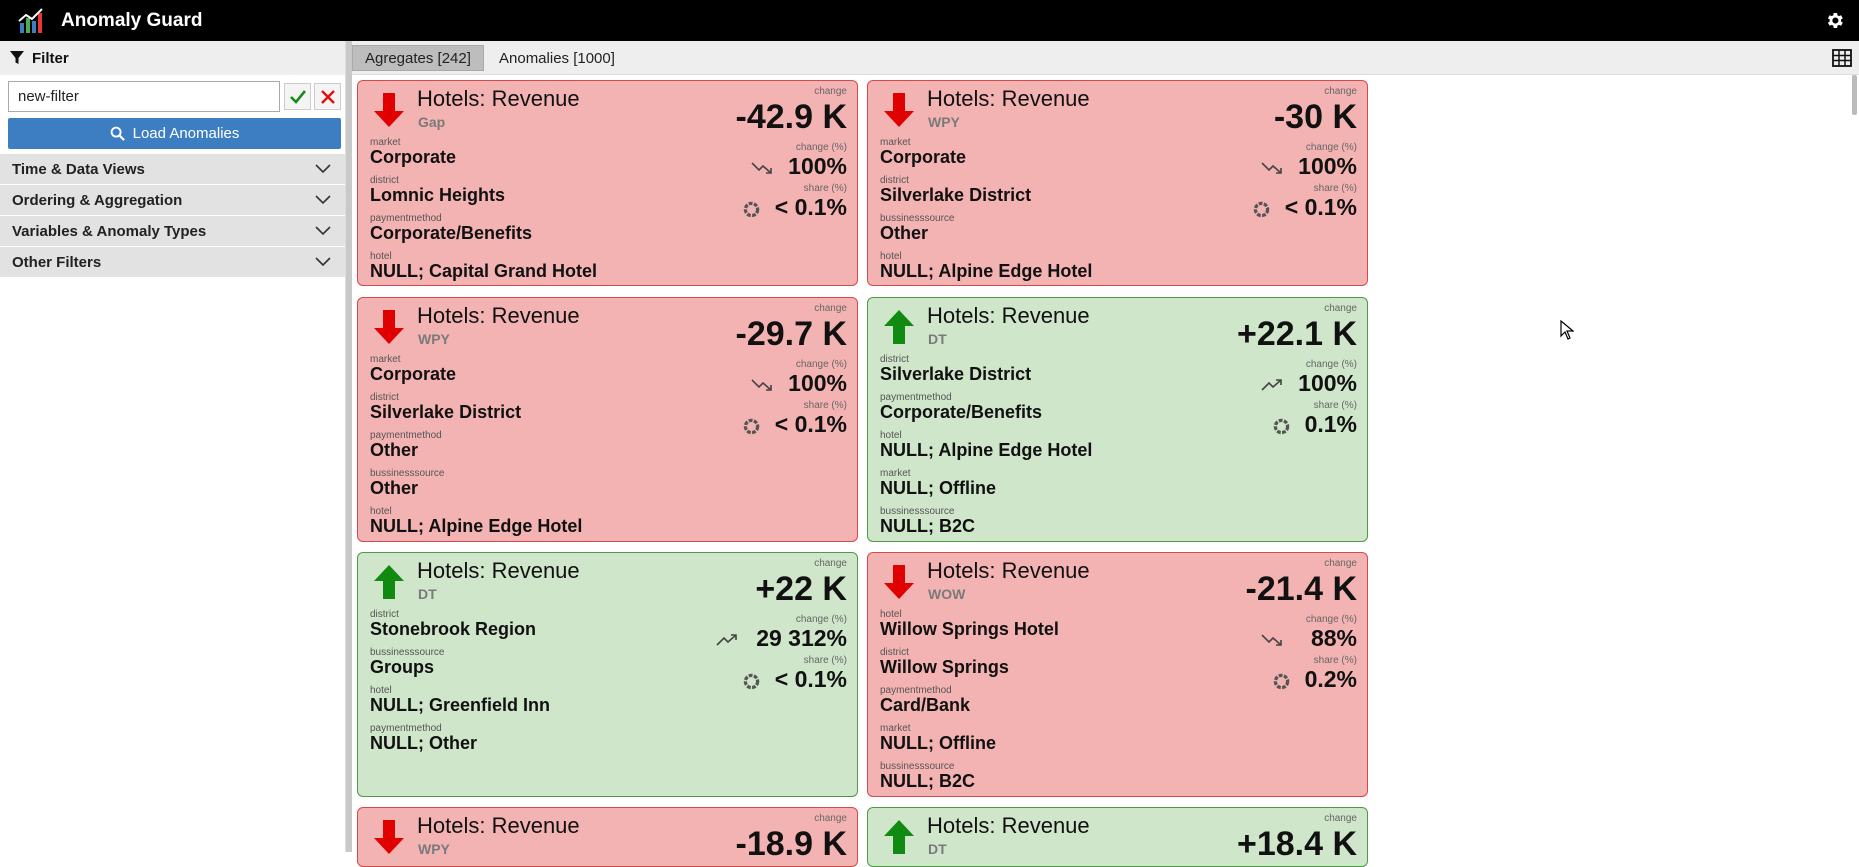 Image resolution: width=1859 pixels, height=867 pixels. Describe the element at coordinates (423, 743) in the screenshot. I see `dimension-value: NULL; Other` at that location.